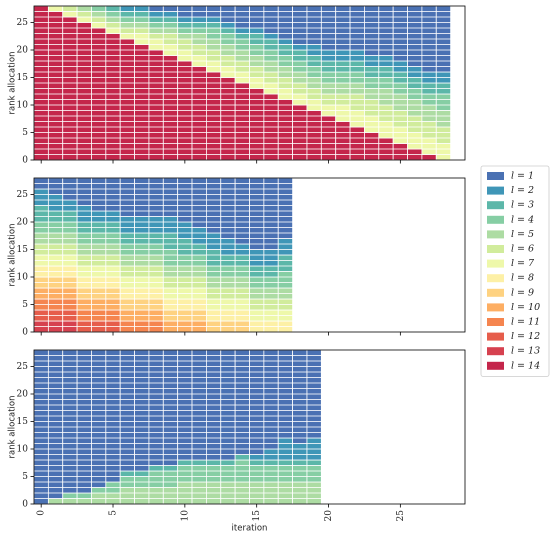 This screenshot has width=555, height=540. What do you see at coordinates (23, 367) in the screenshot?
I see `y-tick-label: 25` at bounding box center [23, 367].